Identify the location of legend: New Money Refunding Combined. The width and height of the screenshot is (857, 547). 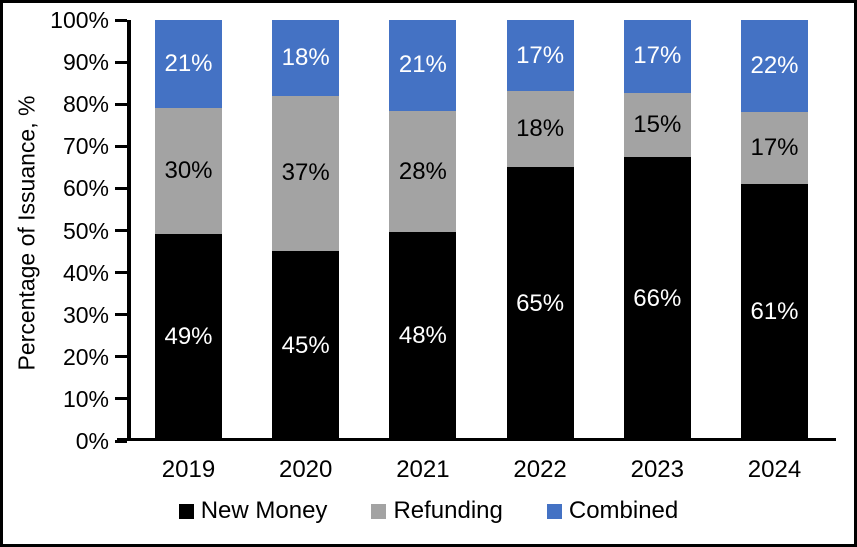
(428, 511).